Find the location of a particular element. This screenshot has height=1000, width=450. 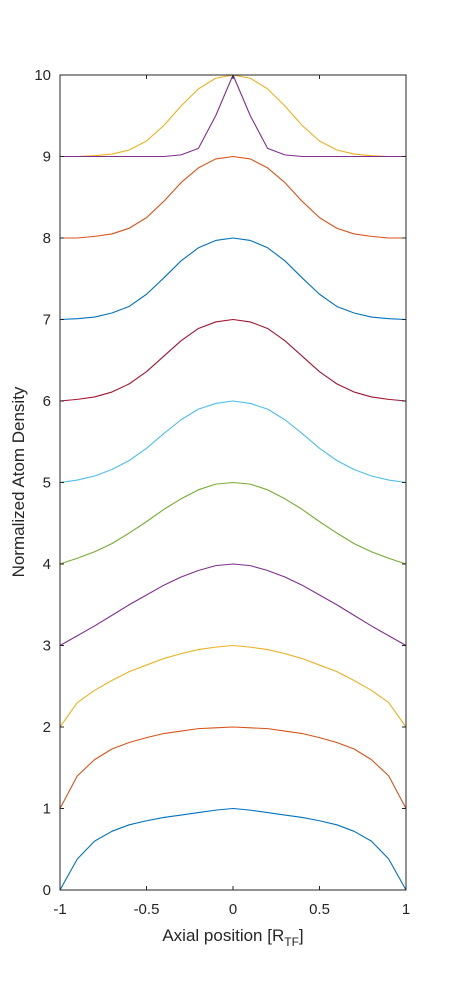

y-tick-label: 10 is located at coordinates (42, 75).